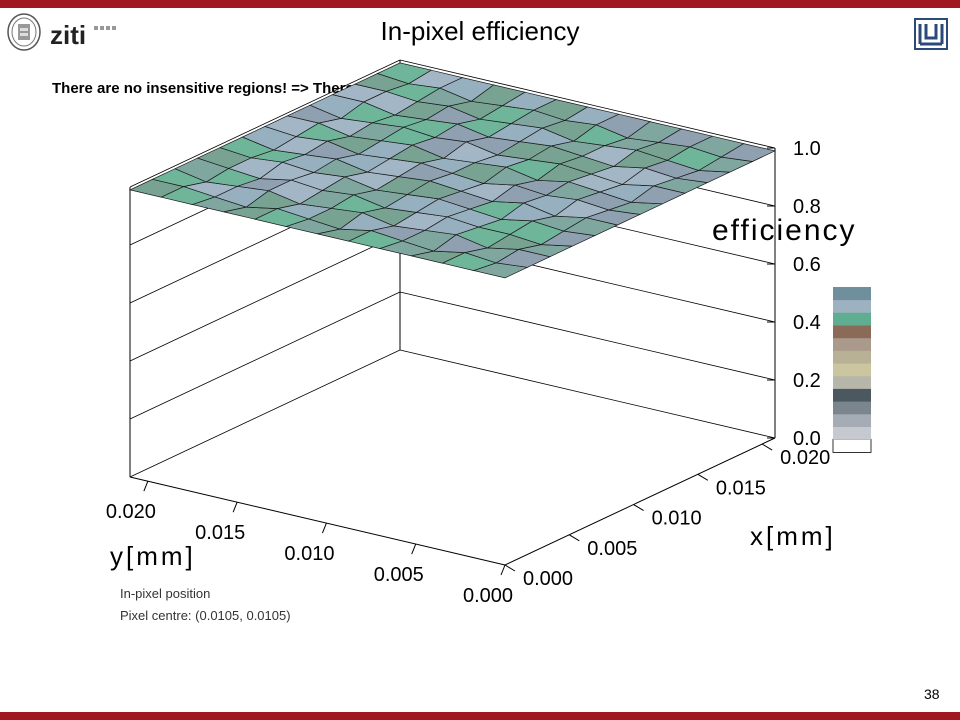 The width and height of the screenshot is (960, 720). I want to click on z-axis-tick-label: 0.8, so click(807, 207).